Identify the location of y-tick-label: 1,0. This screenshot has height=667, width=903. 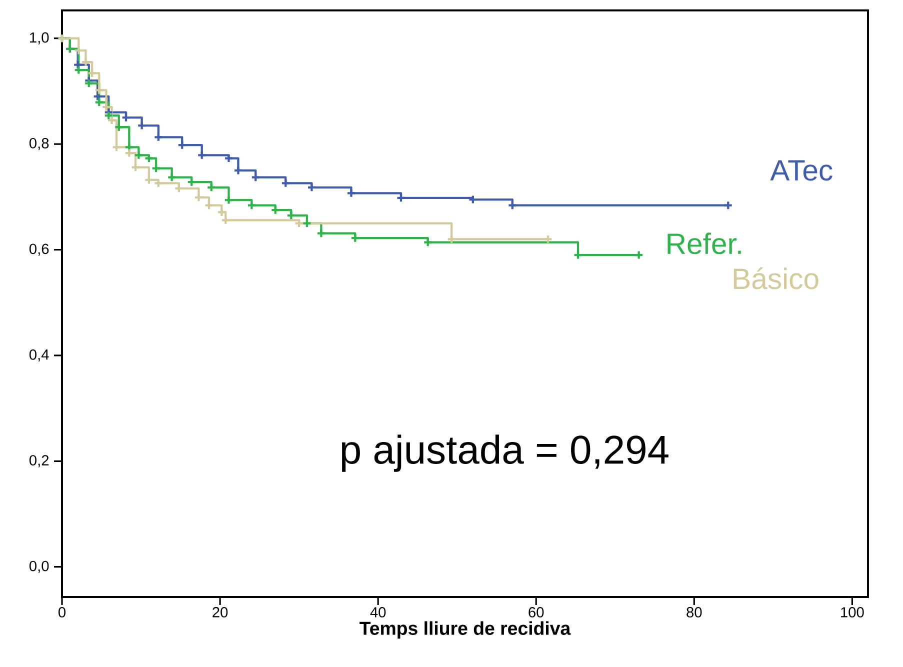
(39, 38).